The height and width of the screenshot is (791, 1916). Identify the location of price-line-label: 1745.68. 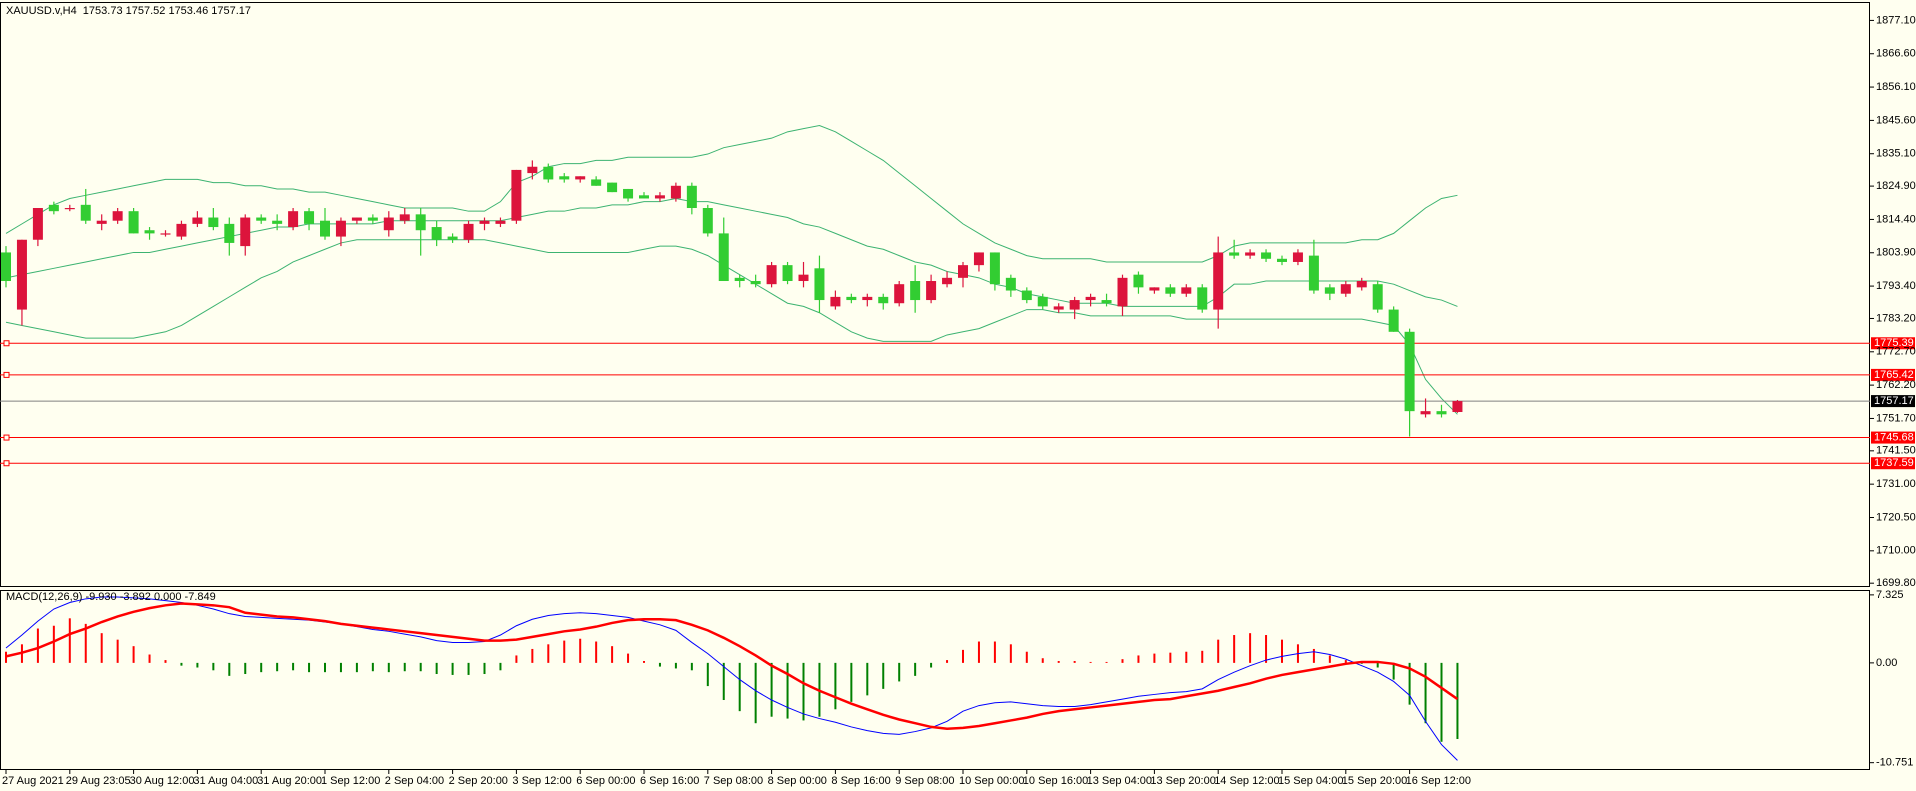
(1894, 437).